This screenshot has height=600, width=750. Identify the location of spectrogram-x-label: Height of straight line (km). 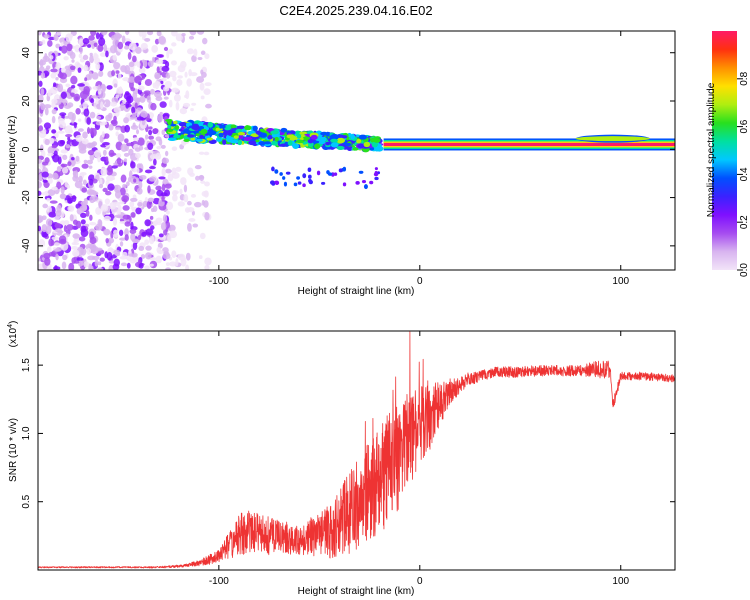
(356, 291).